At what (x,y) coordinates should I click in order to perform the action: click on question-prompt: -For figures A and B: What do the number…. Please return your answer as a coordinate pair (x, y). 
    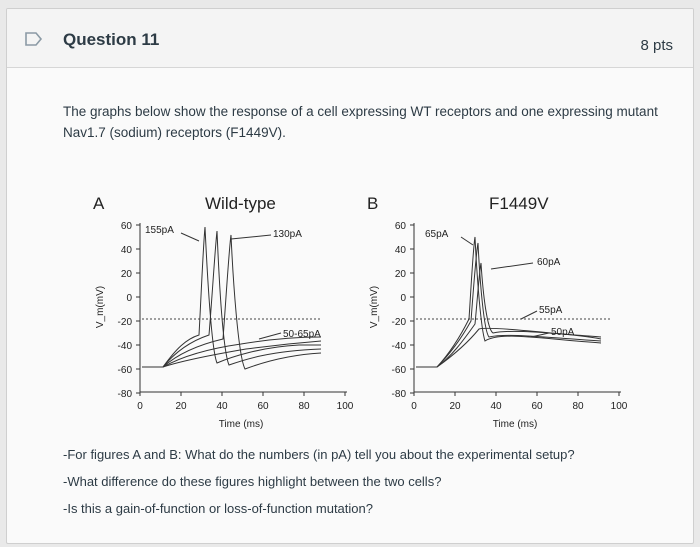
    Looking at the image, I should click on (319, 454).